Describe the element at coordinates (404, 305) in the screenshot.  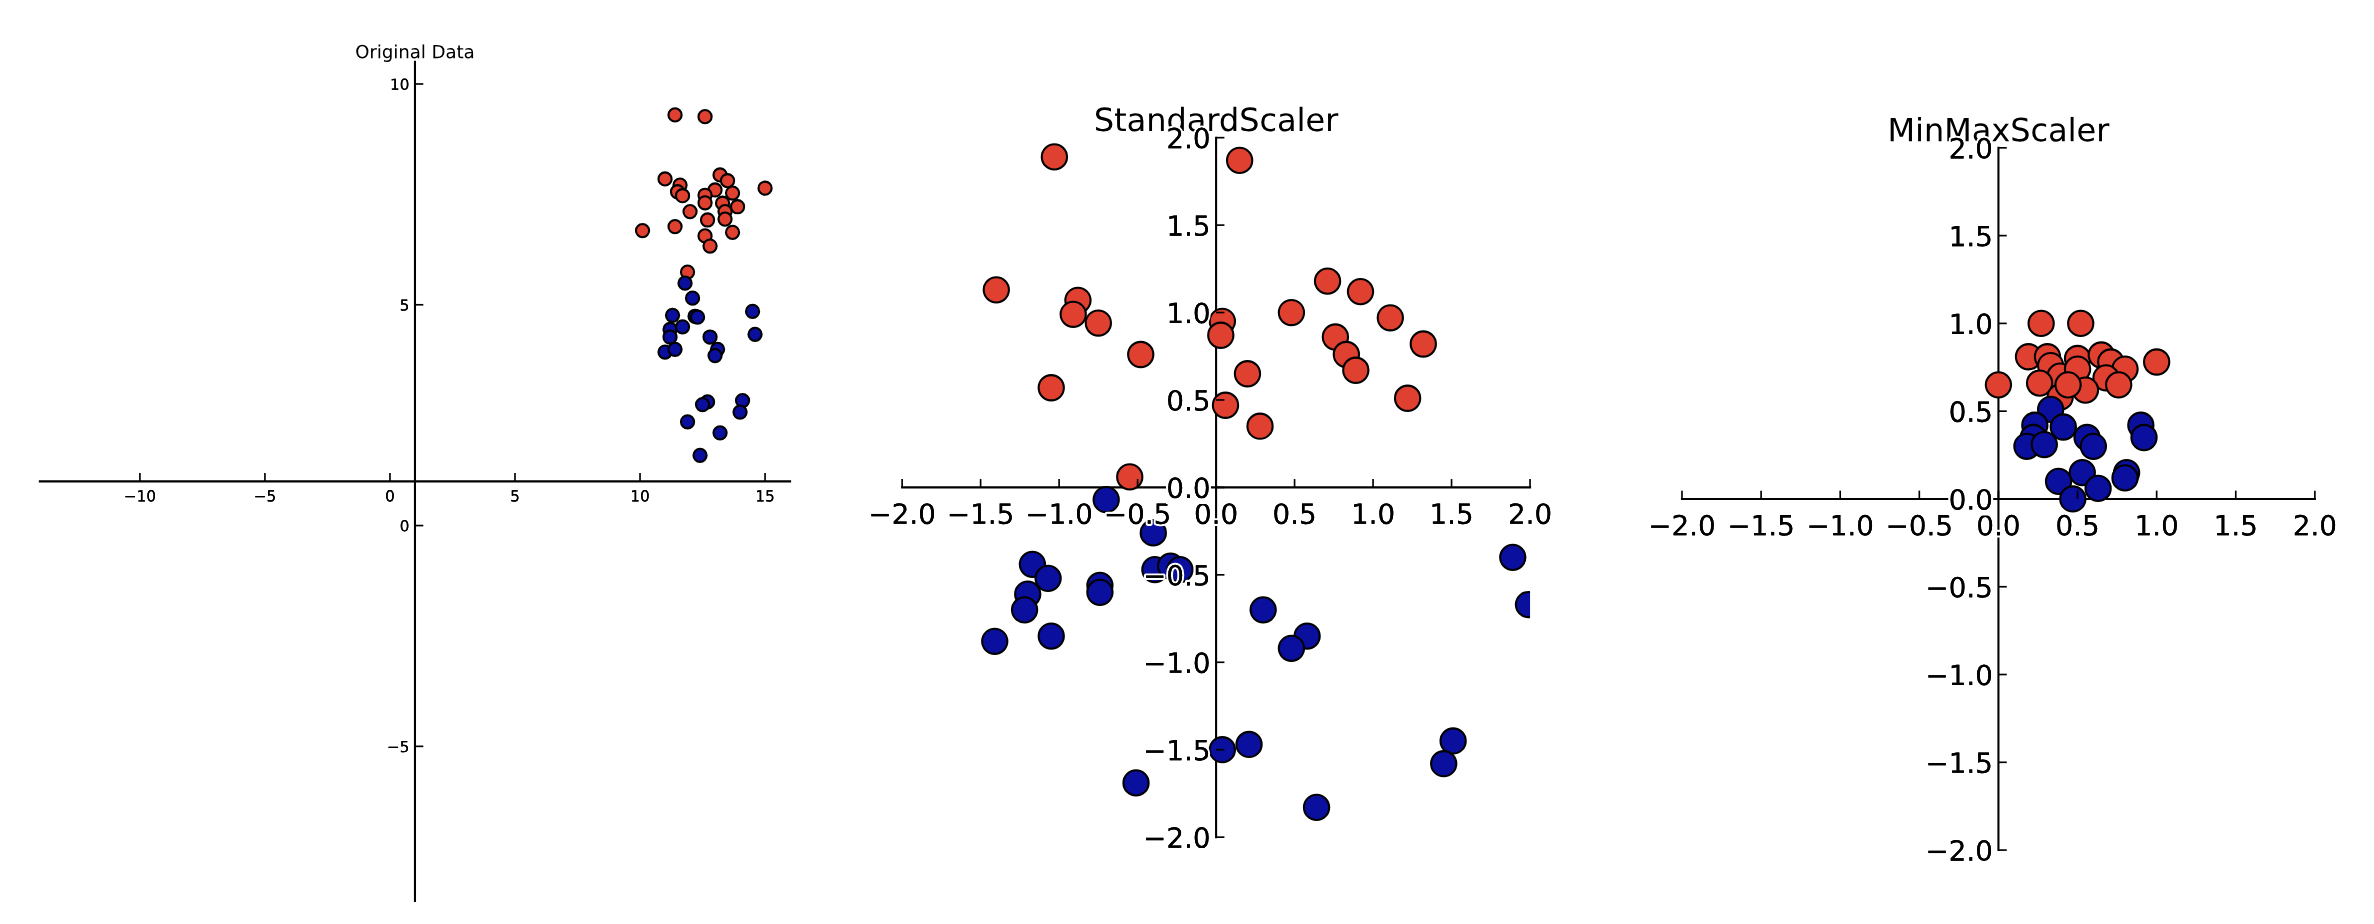
I see `y-tick-label: 5` at that location.